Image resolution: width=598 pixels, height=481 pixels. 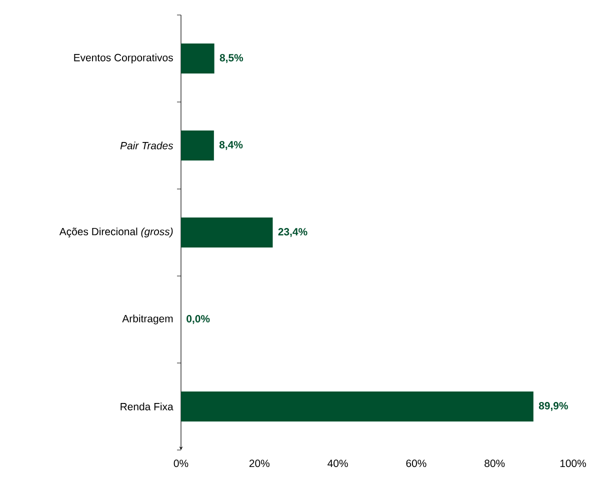 I want to click on data-label: 0,0%, so click(x=198, y=319).